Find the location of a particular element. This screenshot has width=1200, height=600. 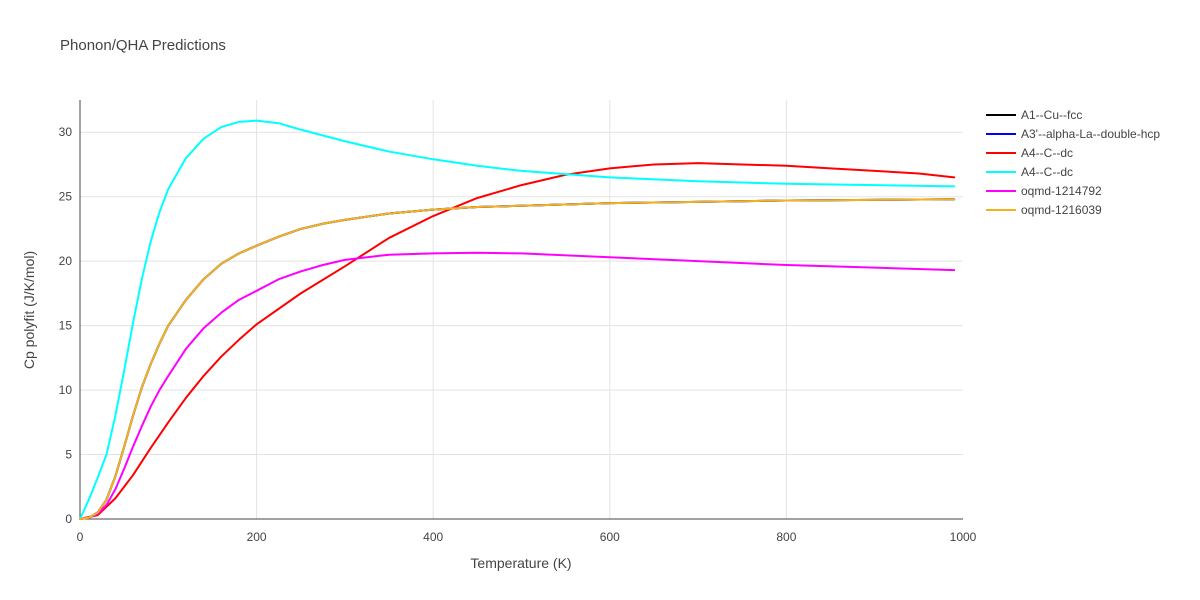

y-tick-label: 30 is located at coordinates (66, 132).